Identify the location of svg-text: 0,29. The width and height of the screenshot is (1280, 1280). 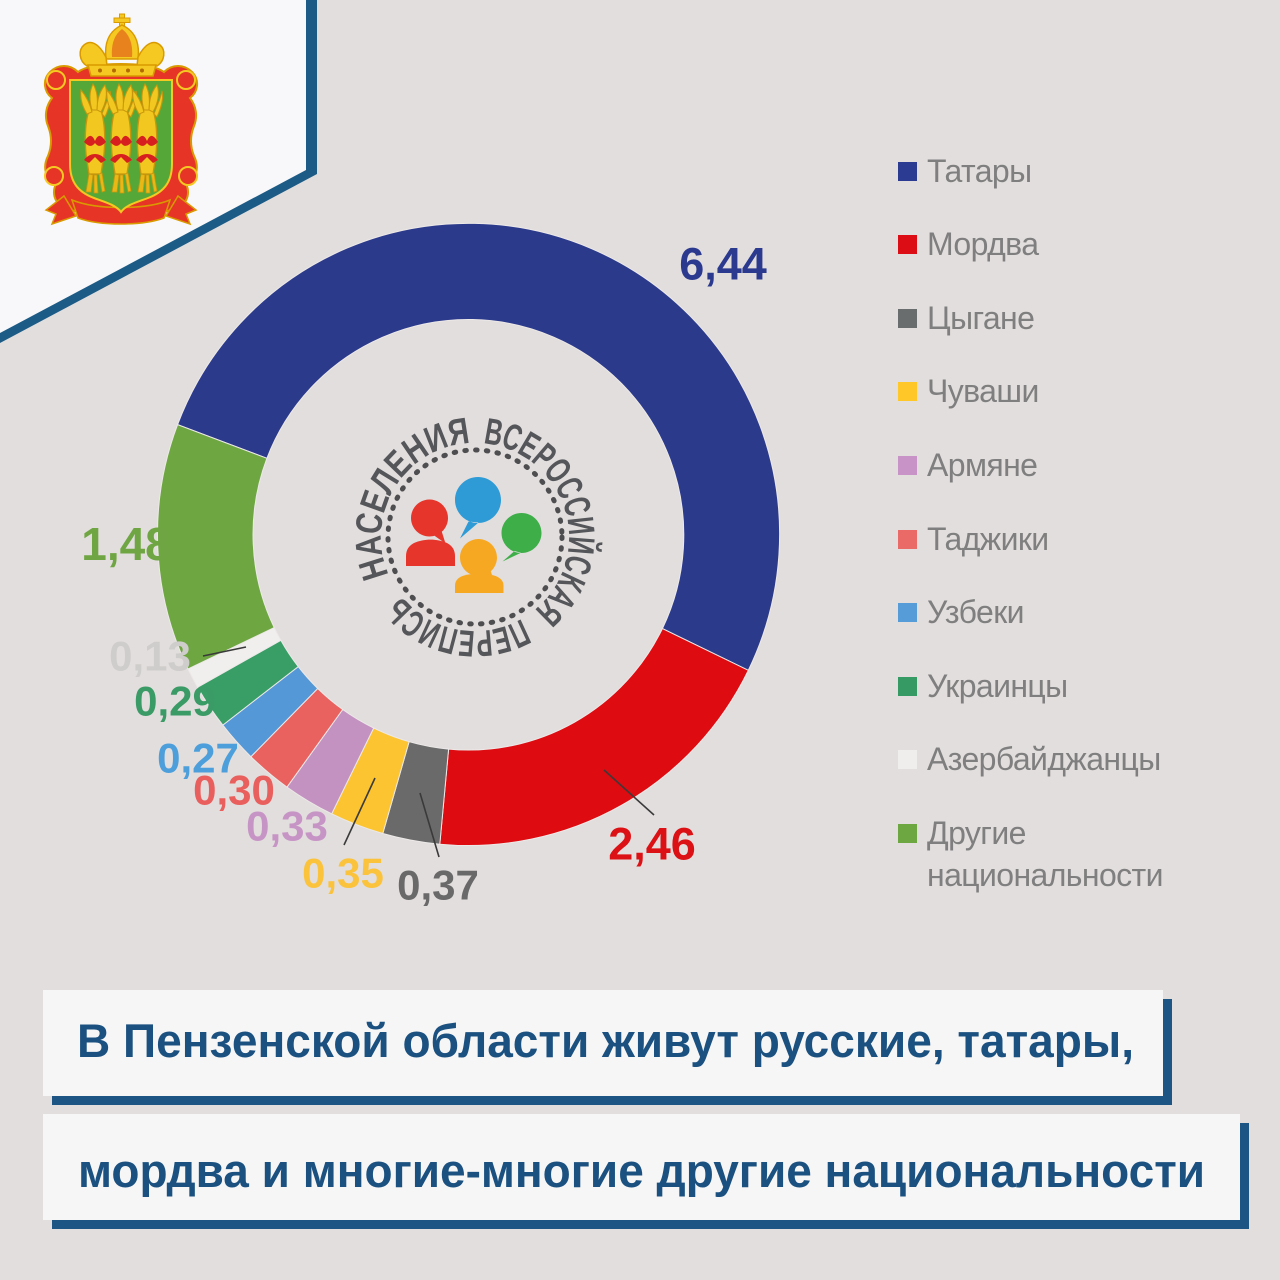
(175, 701).